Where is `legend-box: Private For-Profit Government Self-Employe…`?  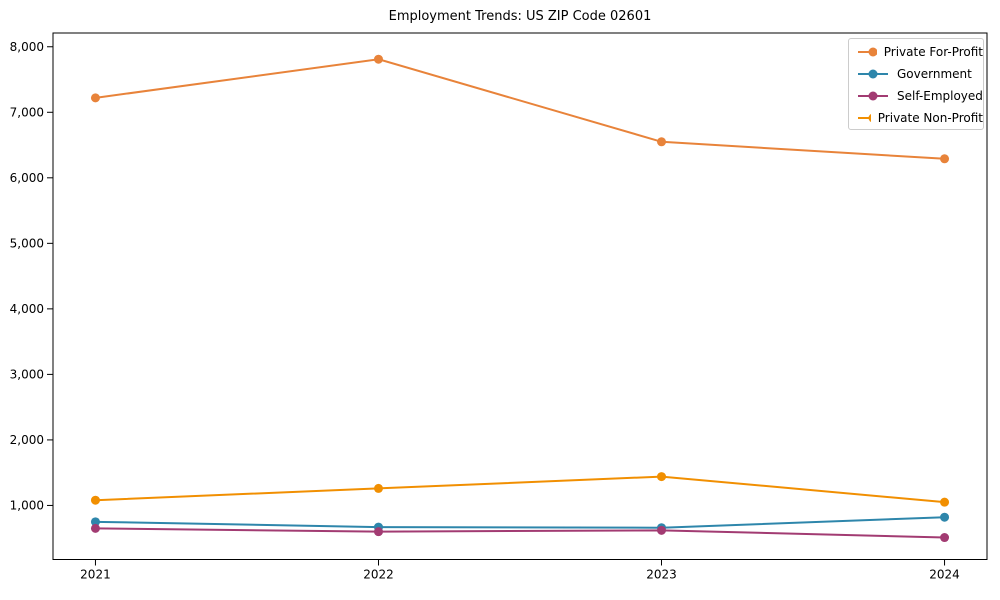 legend-box: Private For-Profit Government Self-Employe… is located at coordinates (916, 84).